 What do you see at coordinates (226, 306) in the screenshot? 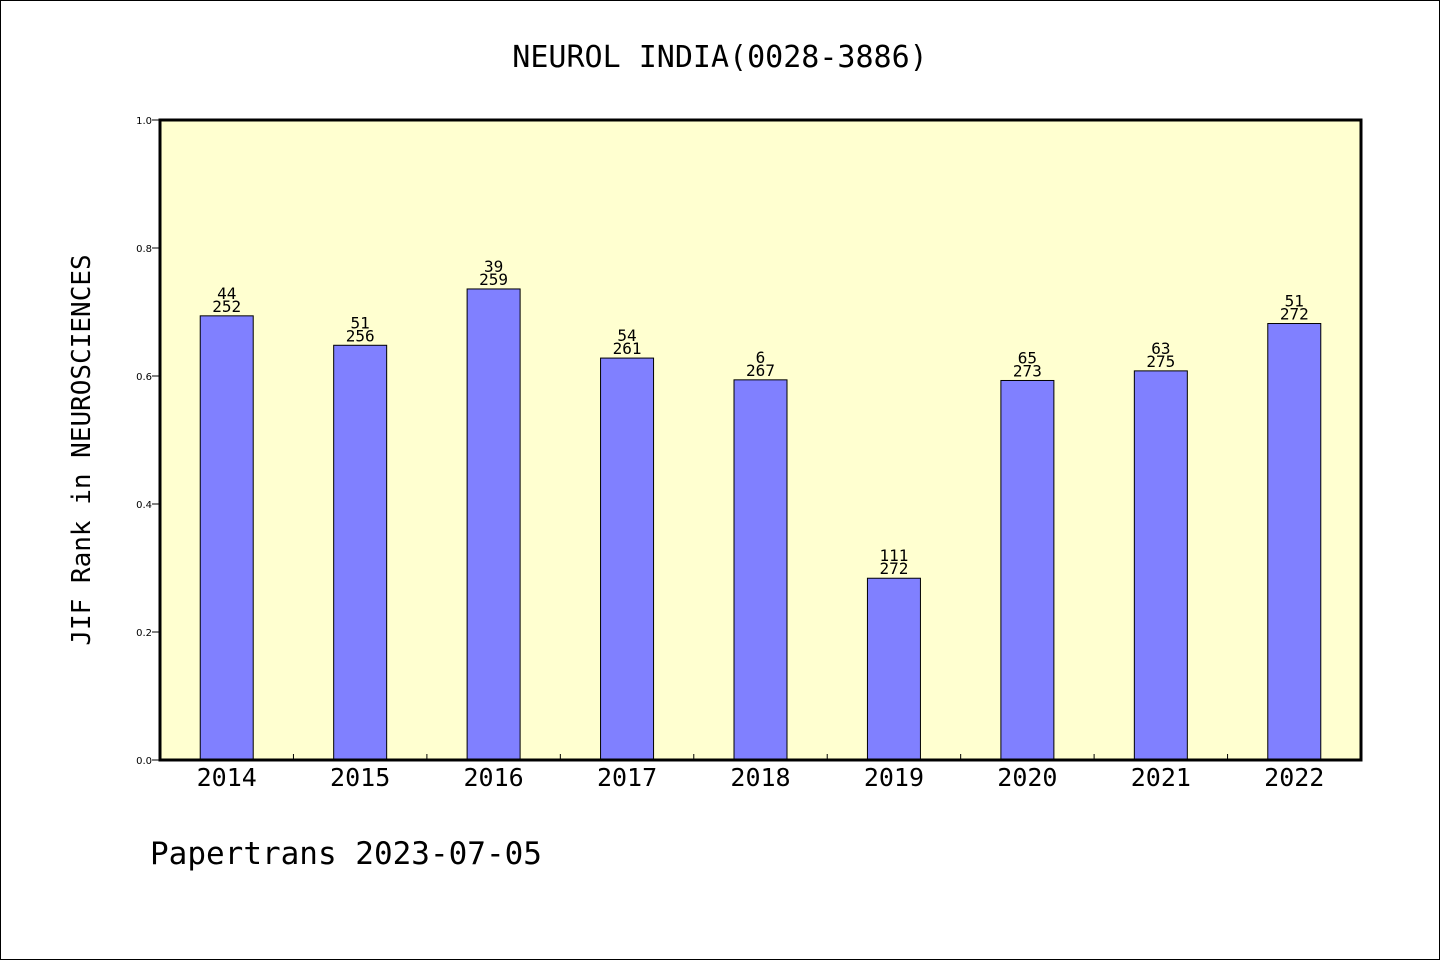
I see `bar-total-label: 252` at bounding box center [226, 306].